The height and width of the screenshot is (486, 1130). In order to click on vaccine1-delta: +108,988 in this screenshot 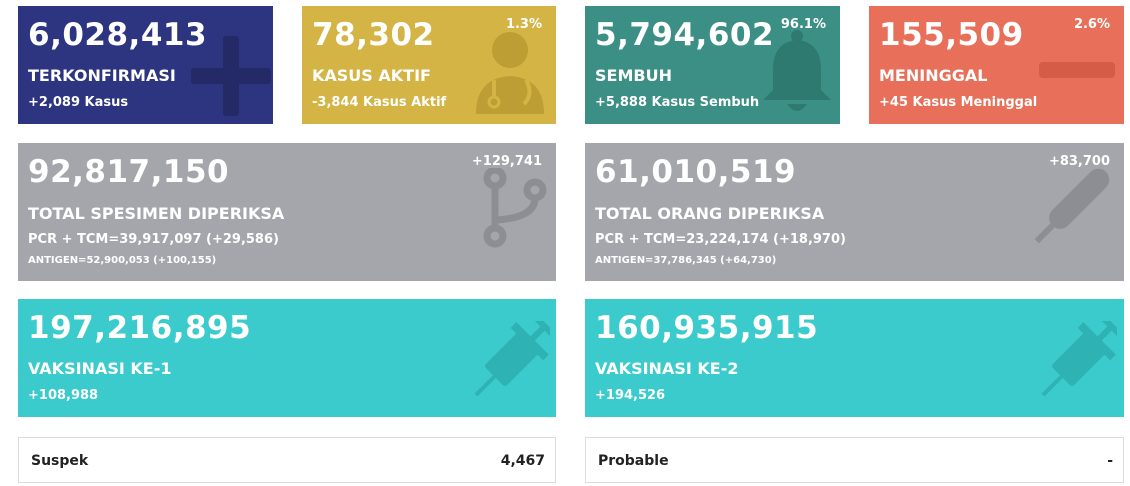, I will do `click(63, 395)`.